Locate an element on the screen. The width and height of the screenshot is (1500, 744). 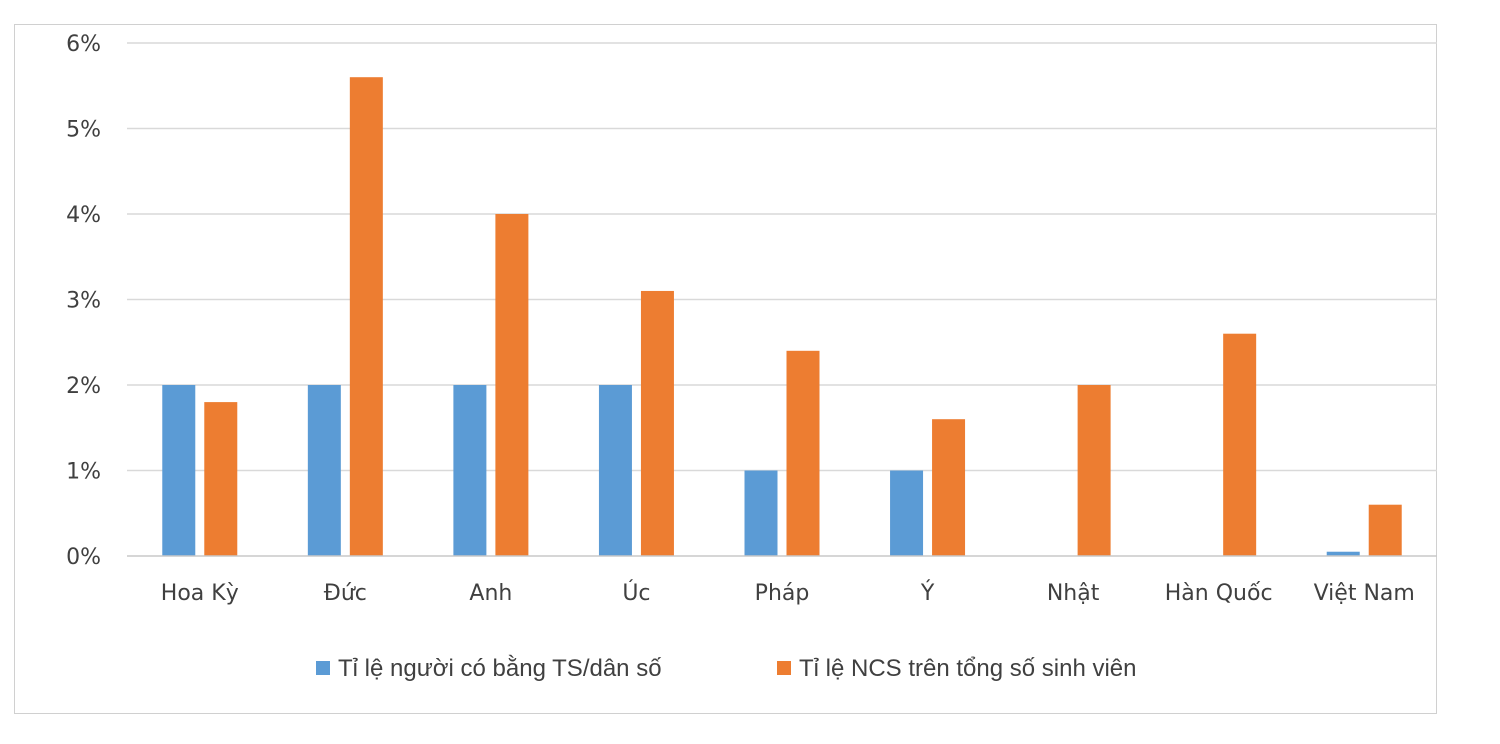
y-tick-label: 3% is located at coordinates (83, 301).